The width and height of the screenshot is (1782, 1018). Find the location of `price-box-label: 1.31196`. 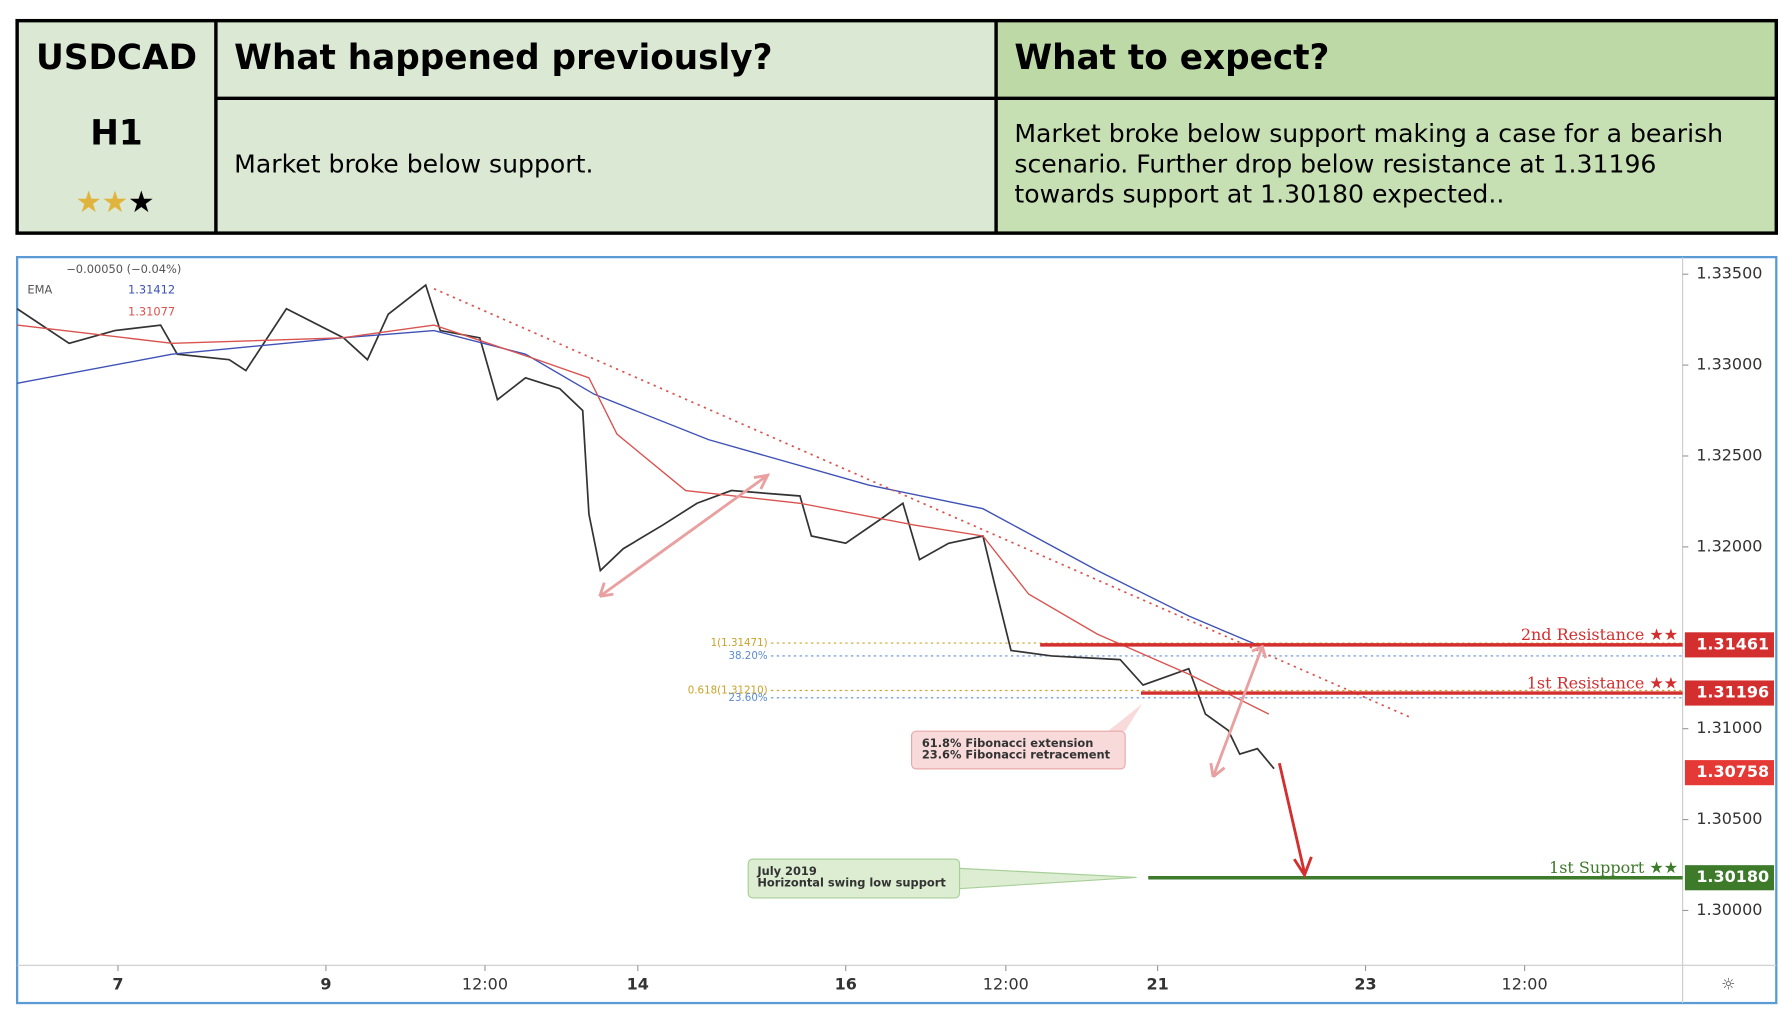

price-box-label: 1.31196 is located at coordinates (1732, 692).